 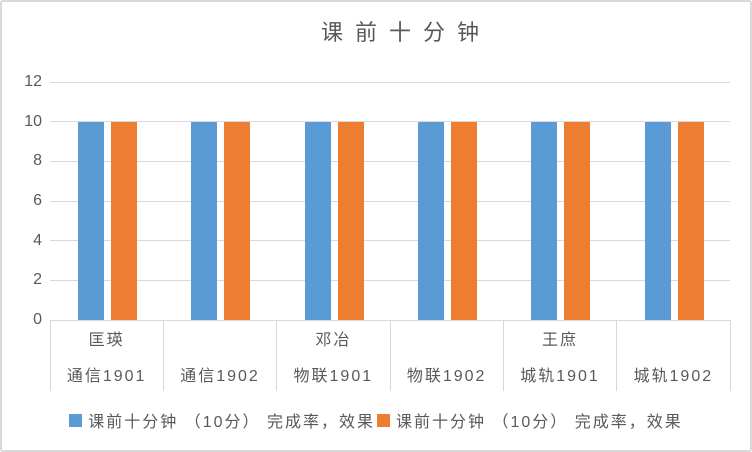 I want to click on y-tick-label: 12, so click(x=33, y=81).